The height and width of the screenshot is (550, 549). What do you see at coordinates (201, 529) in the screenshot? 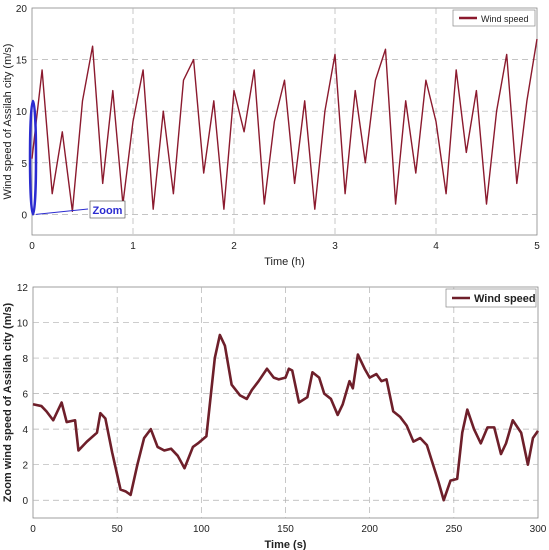
I see `x-tick-label: 100` at bounding box center [201, 529].